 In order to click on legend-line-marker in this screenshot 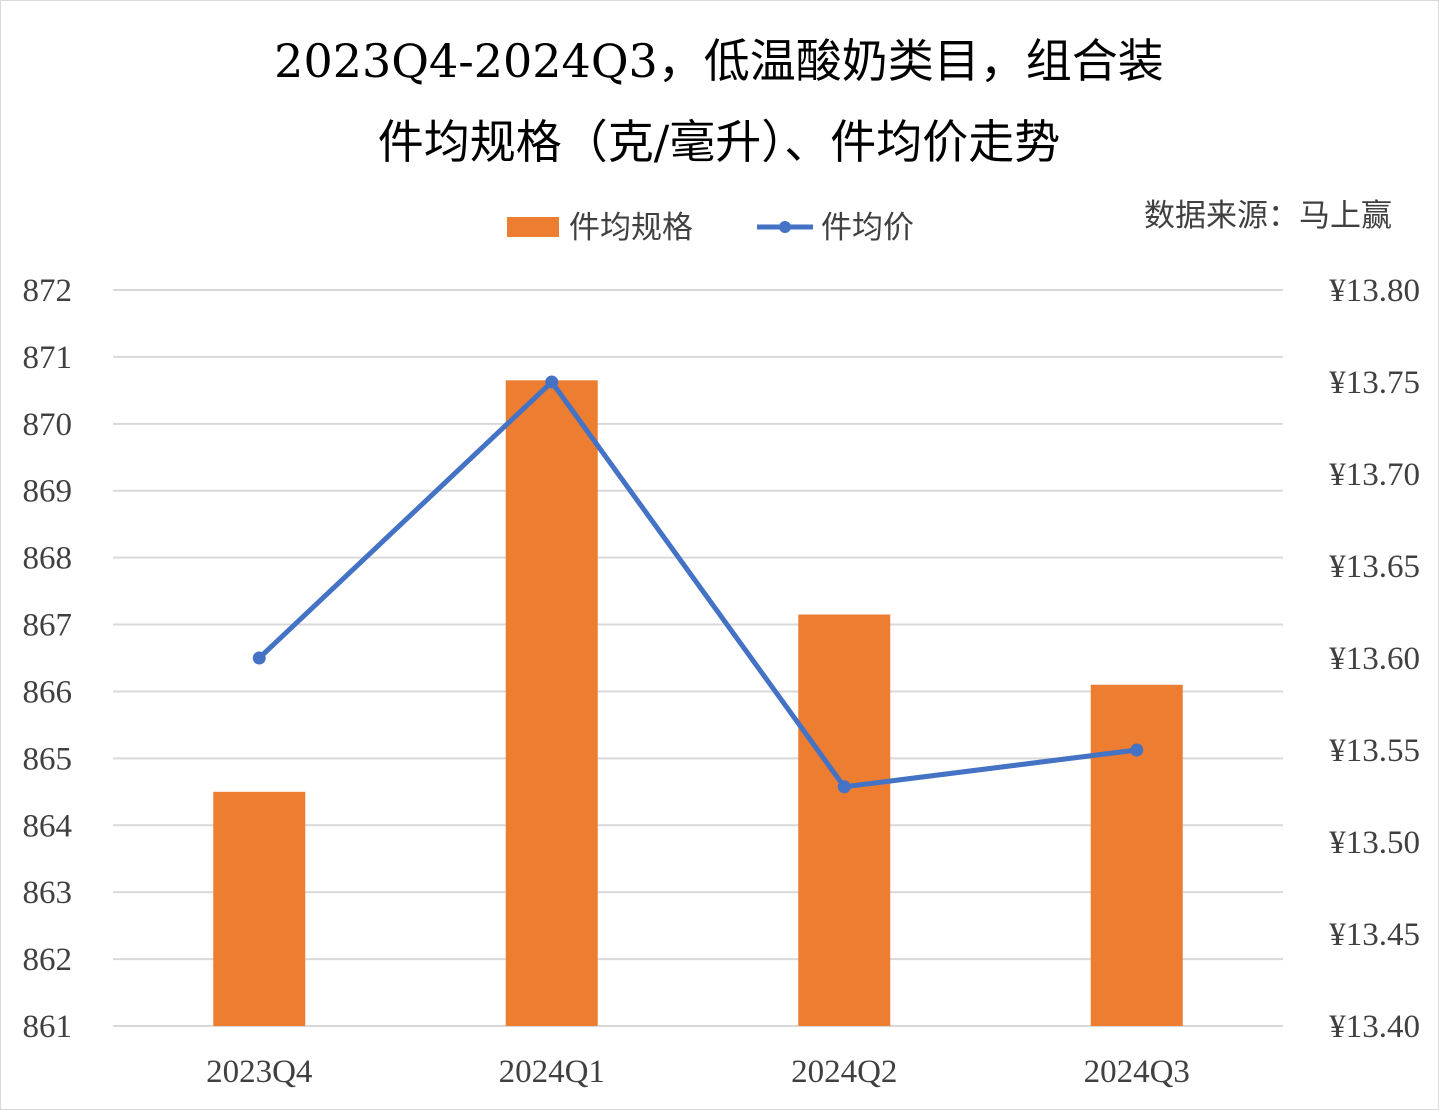, I will do `click(785, 227)`.